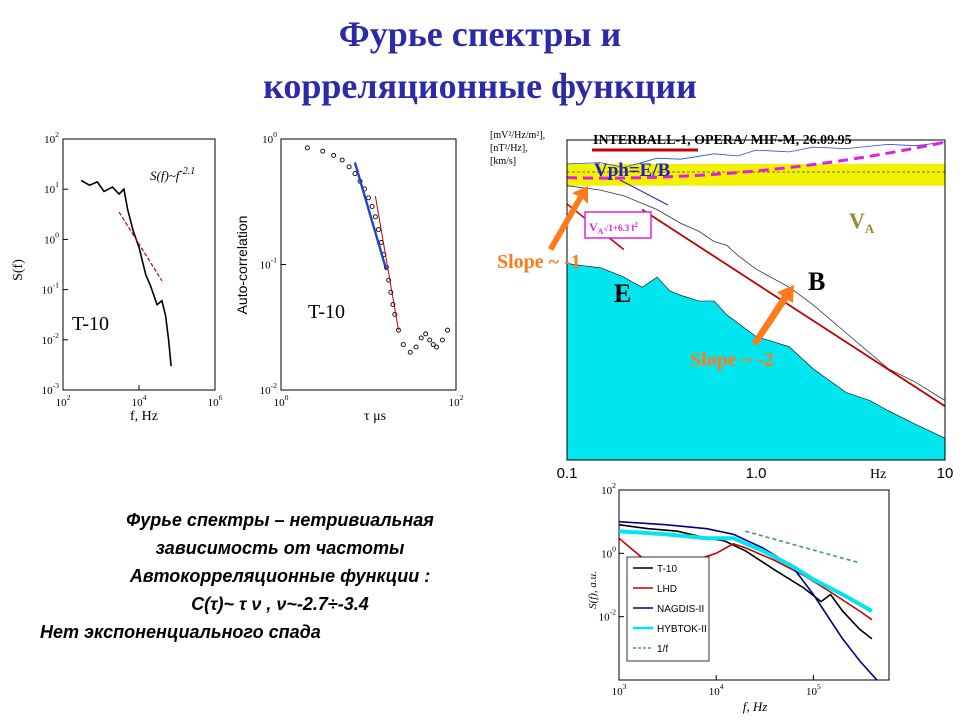 The image size is (960, 720). Describe the element at coordinates (549, 368) in the screenshot. I see `interball-y-tick-label: 10⁻²` at that location.